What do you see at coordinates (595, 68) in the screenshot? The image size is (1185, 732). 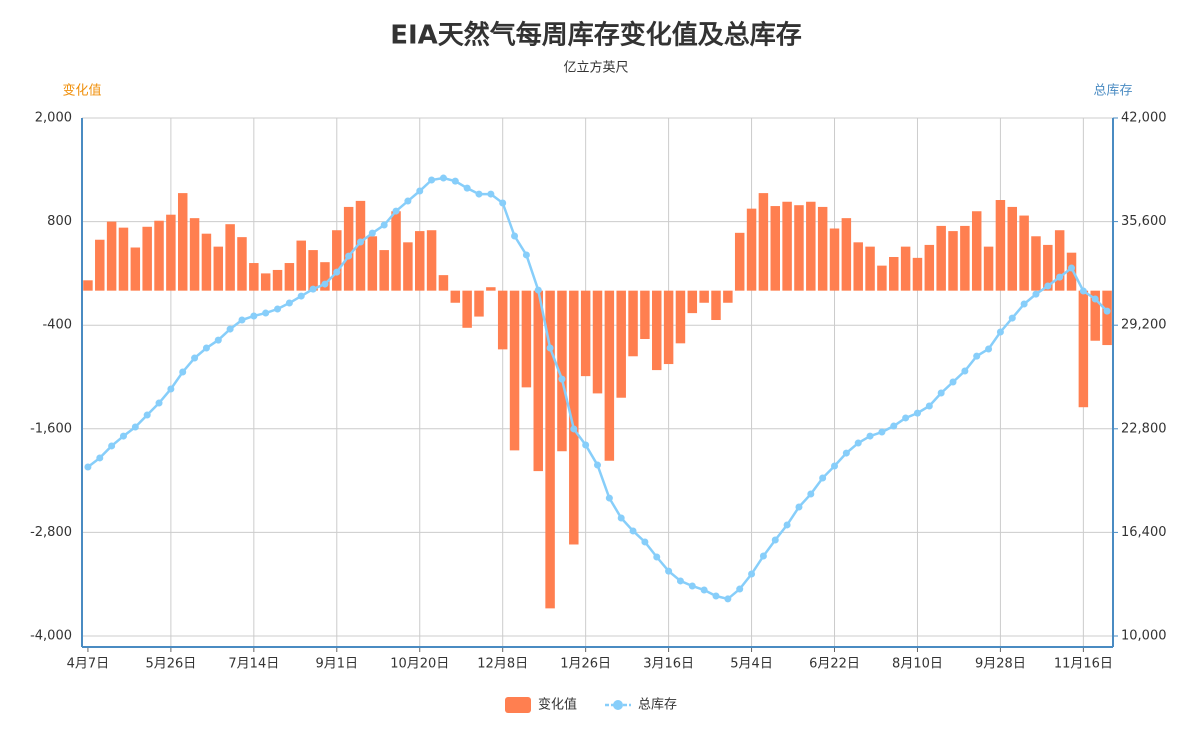 I see `chart-subtitle: 亿立方英尺` at bounding box center [595, 68].